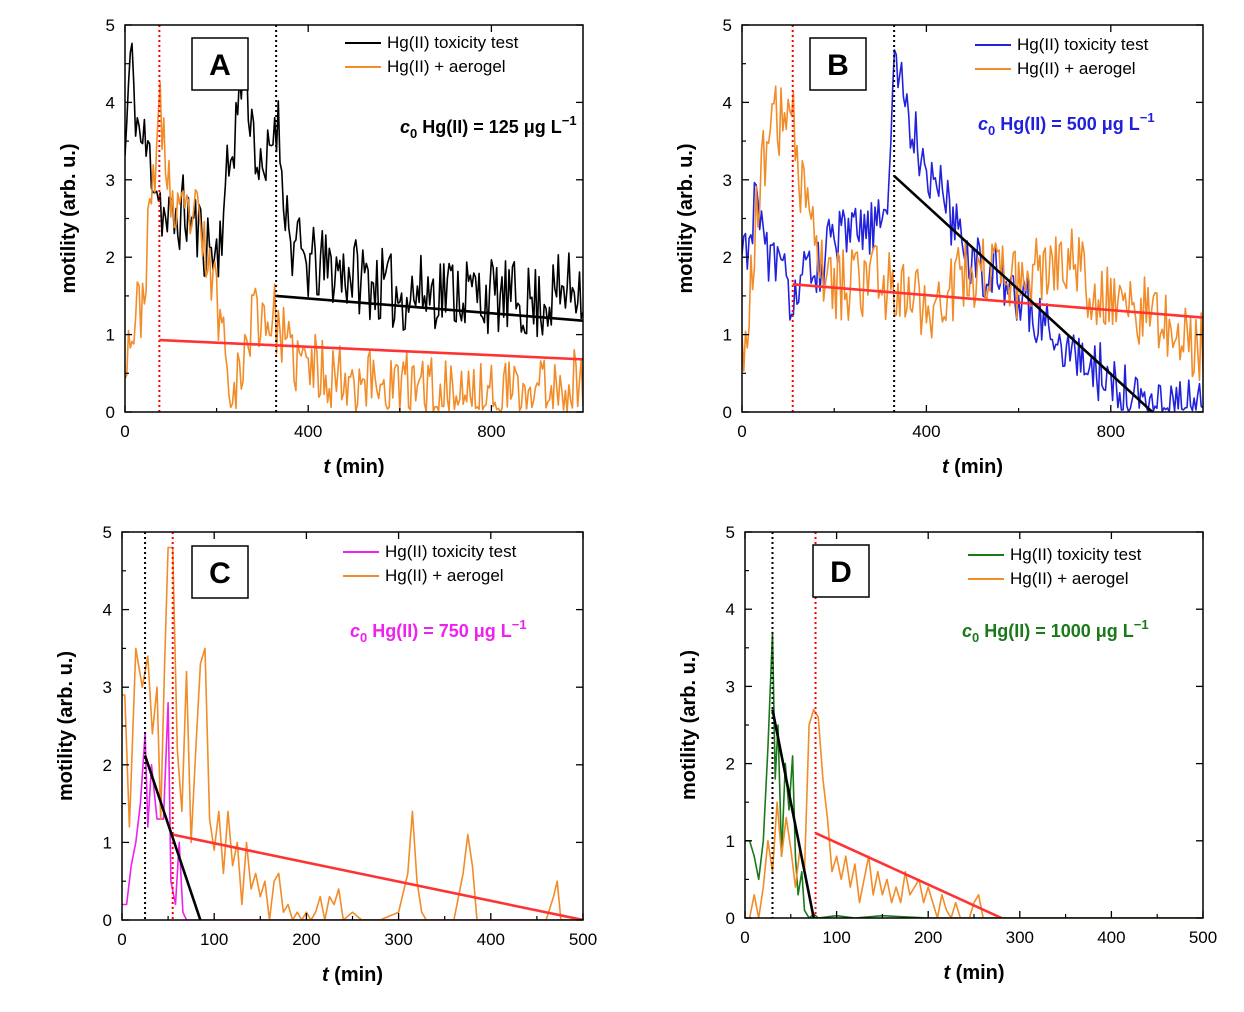  I want to click on concentration-annotation: c0 Hg(II) = 1000 μg L−1, so click(1055, 631).